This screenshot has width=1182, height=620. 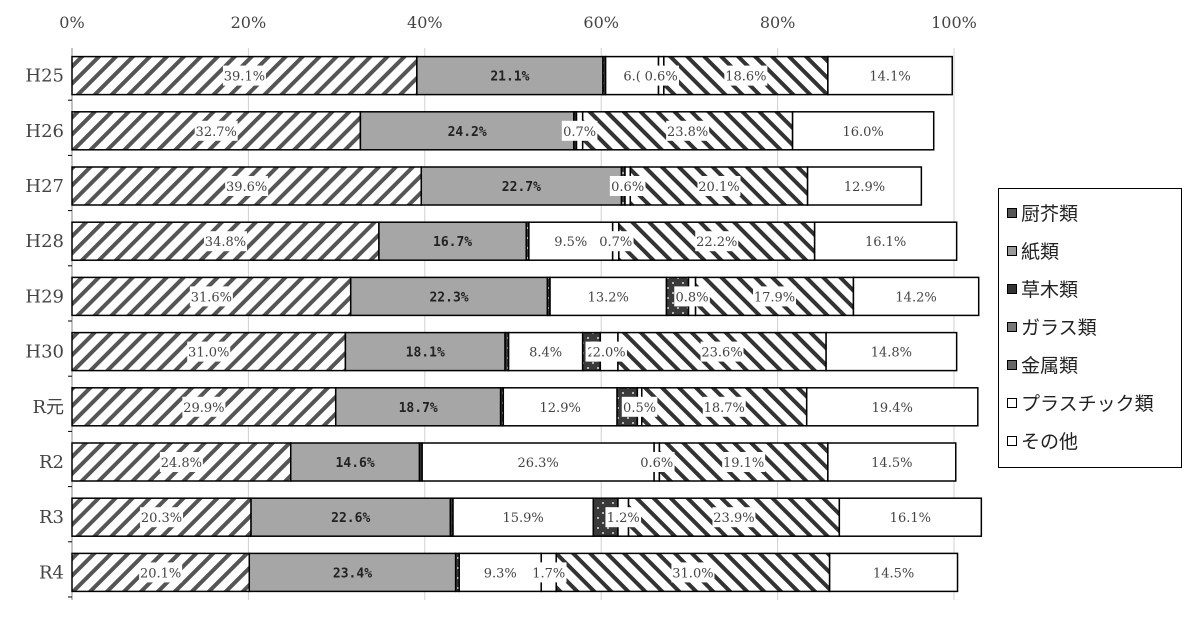 What do you see at coordinates (355, 463) in the screenshot?
I see `data-label: 14.6%` at bounding box center [355, 463].